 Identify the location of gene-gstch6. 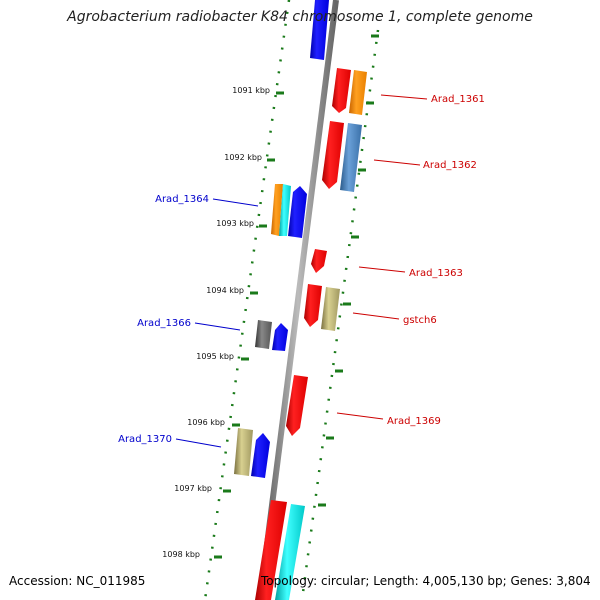
(330, 309).